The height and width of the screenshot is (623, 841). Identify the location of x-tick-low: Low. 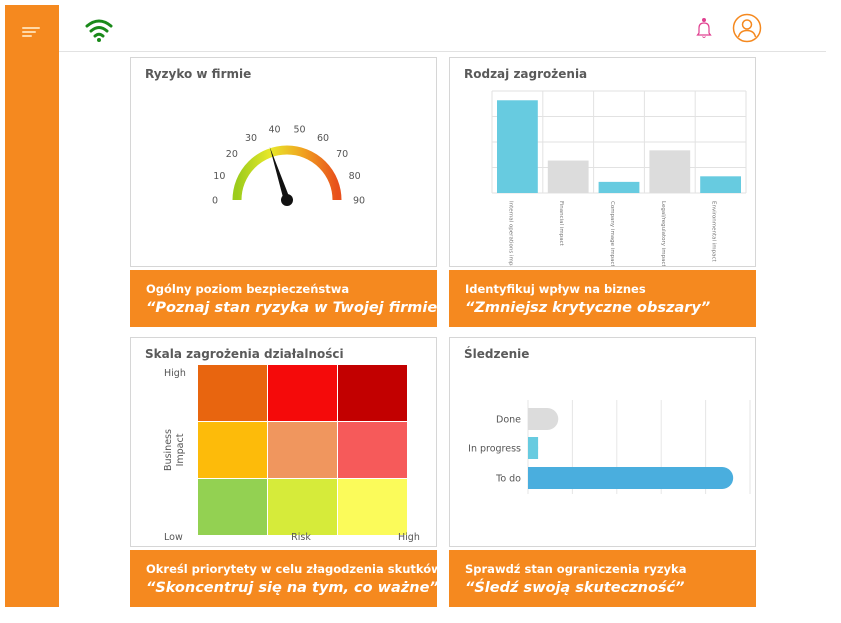
(173, 537).